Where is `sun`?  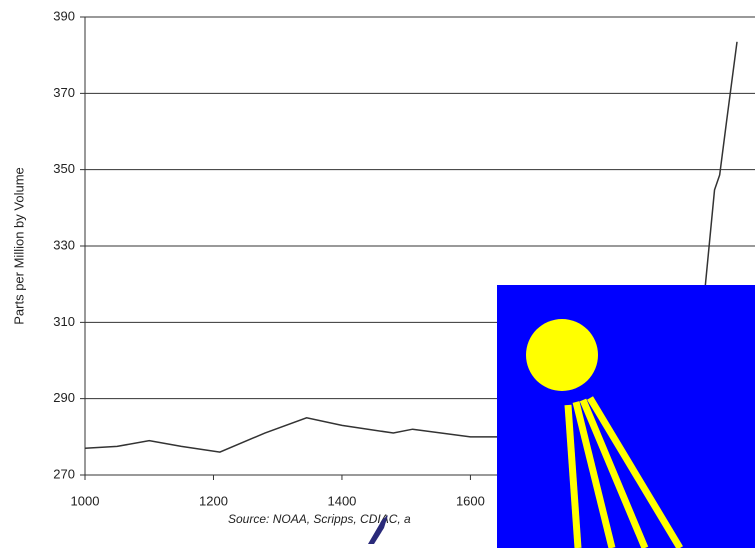 sun is located at coordinates (562, 355).